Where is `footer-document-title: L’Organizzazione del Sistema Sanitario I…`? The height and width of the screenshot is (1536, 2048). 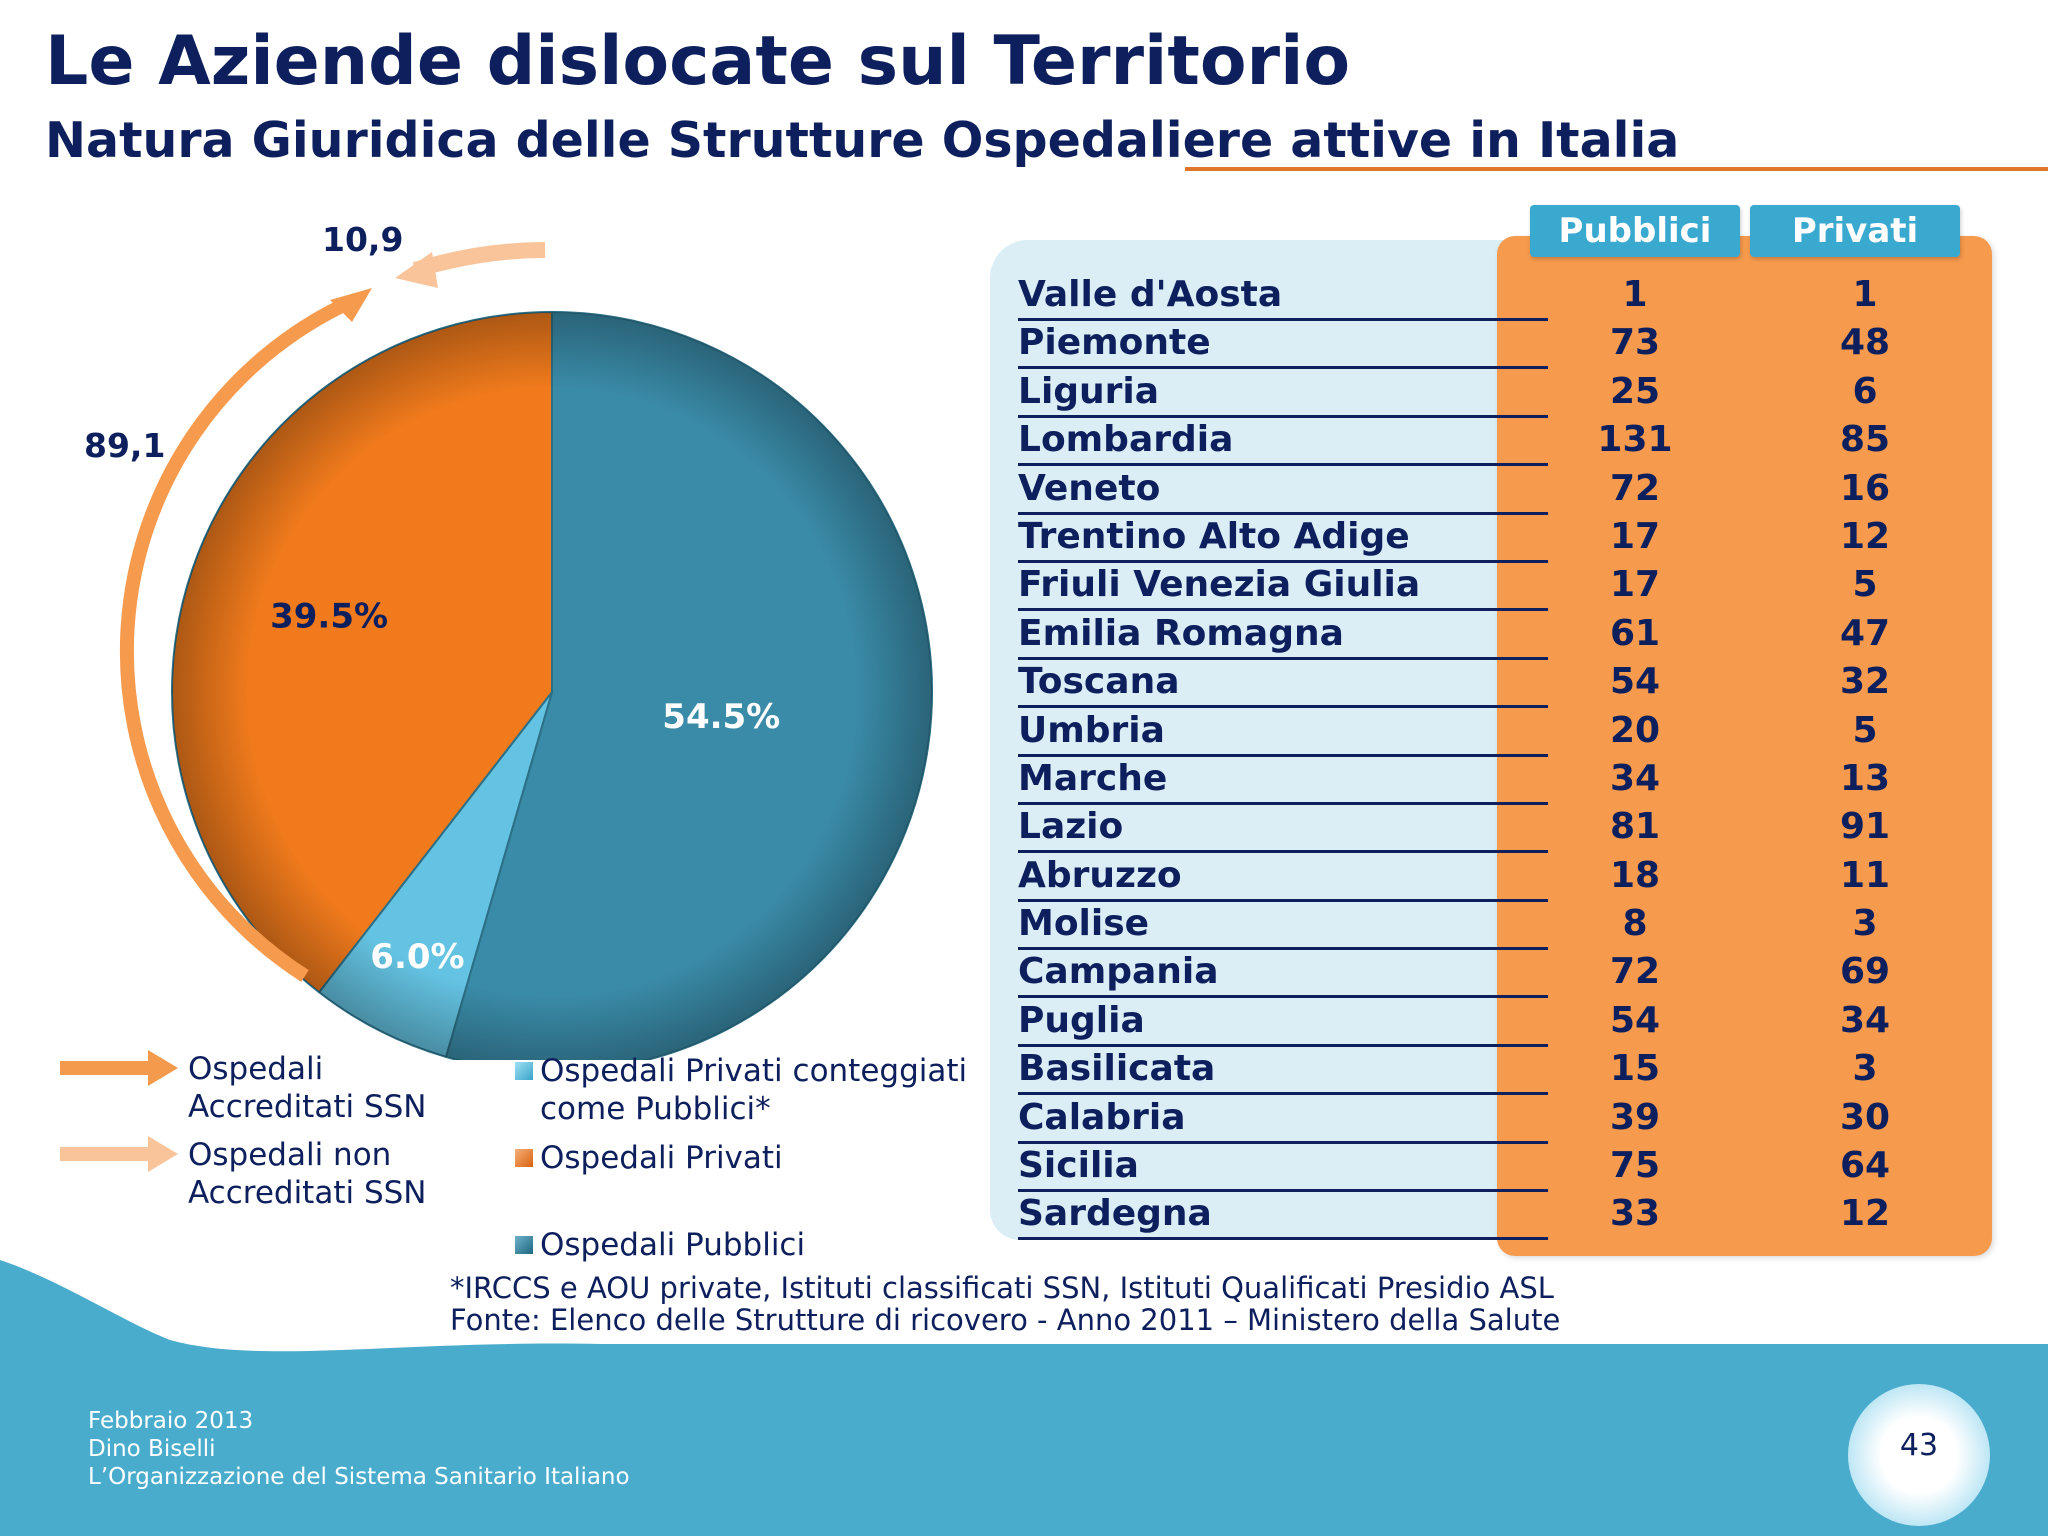 footer-document-title: L’Organizzazione del Sistema Sanitario I… is located at coordinates (359, 1477).